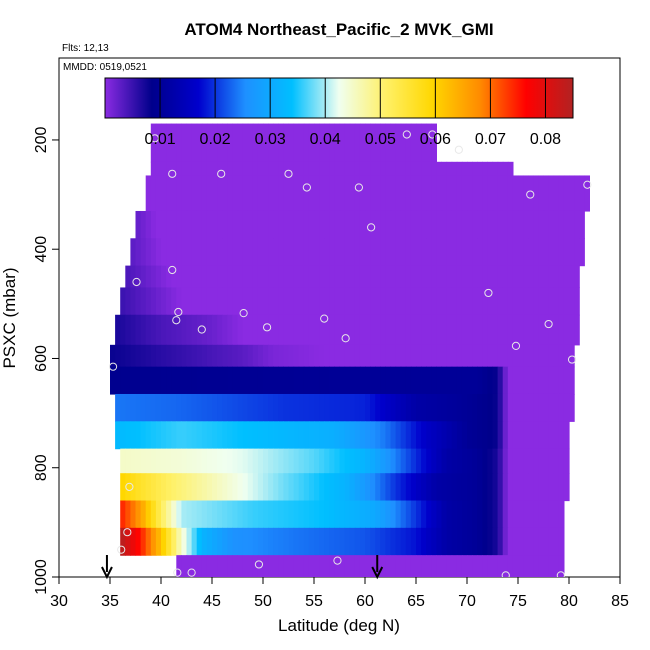 This screenshot has width=650, height=650. What do you see at coordinates (270, 139) in the screenshot?
I see `colorbar-tick-label: 0.03` at bounding box center [270, 139].